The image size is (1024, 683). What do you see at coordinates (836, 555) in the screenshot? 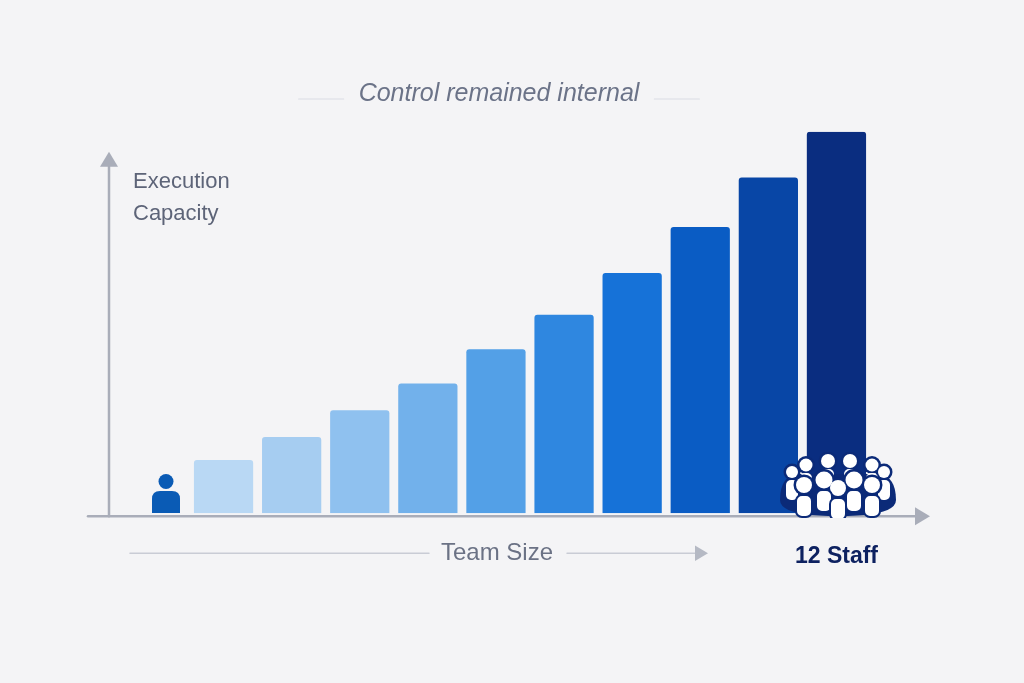
I see `x-tick-label: 12 Staff` at bounding box center [836, 555].